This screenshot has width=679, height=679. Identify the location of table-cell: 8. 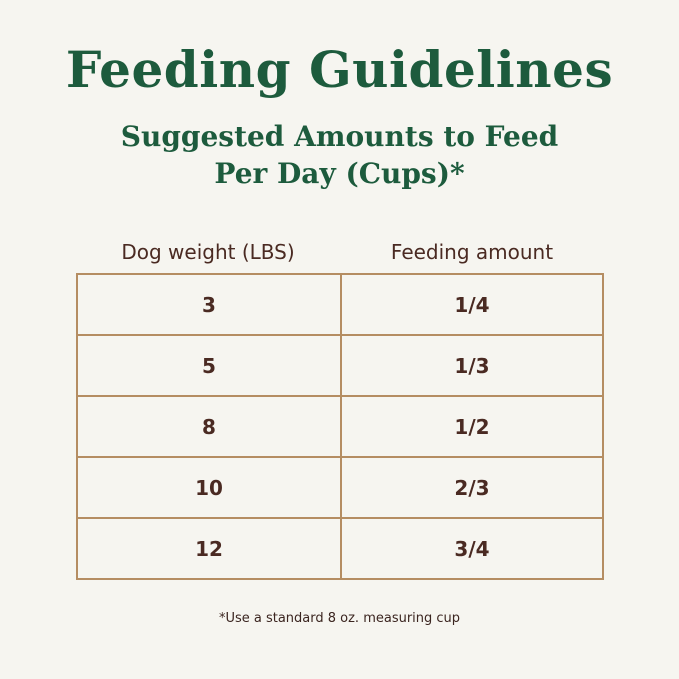
(209, 426).